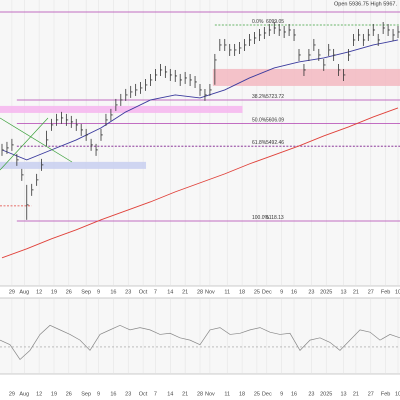  Describe the element at coordinates (275, 143) in the screenshot. I see `fib-value: 5492.46` at that location.